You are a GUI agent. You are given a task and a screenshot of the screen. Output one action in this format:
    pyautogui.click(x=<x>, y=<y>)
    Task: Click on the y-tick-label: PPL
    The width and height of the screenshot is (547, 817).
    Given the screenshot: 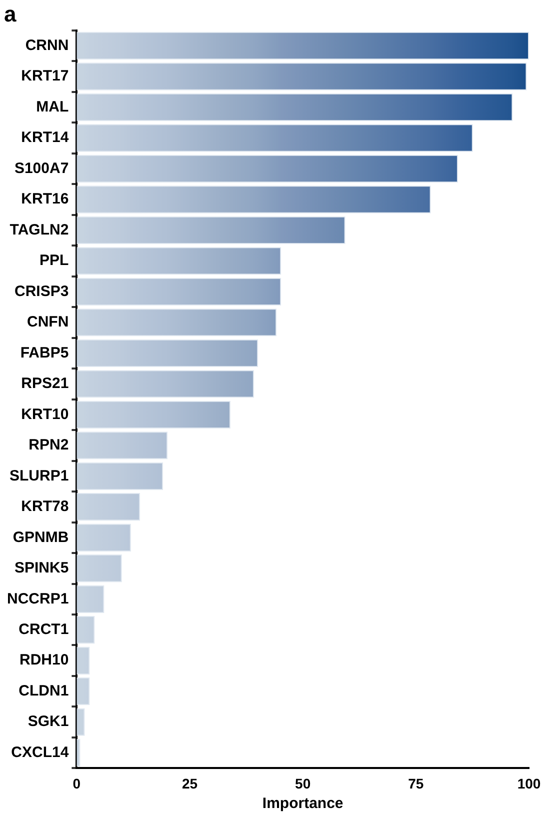 What is the action you would take?
    pyautogui.click(x=54, y=261)
    